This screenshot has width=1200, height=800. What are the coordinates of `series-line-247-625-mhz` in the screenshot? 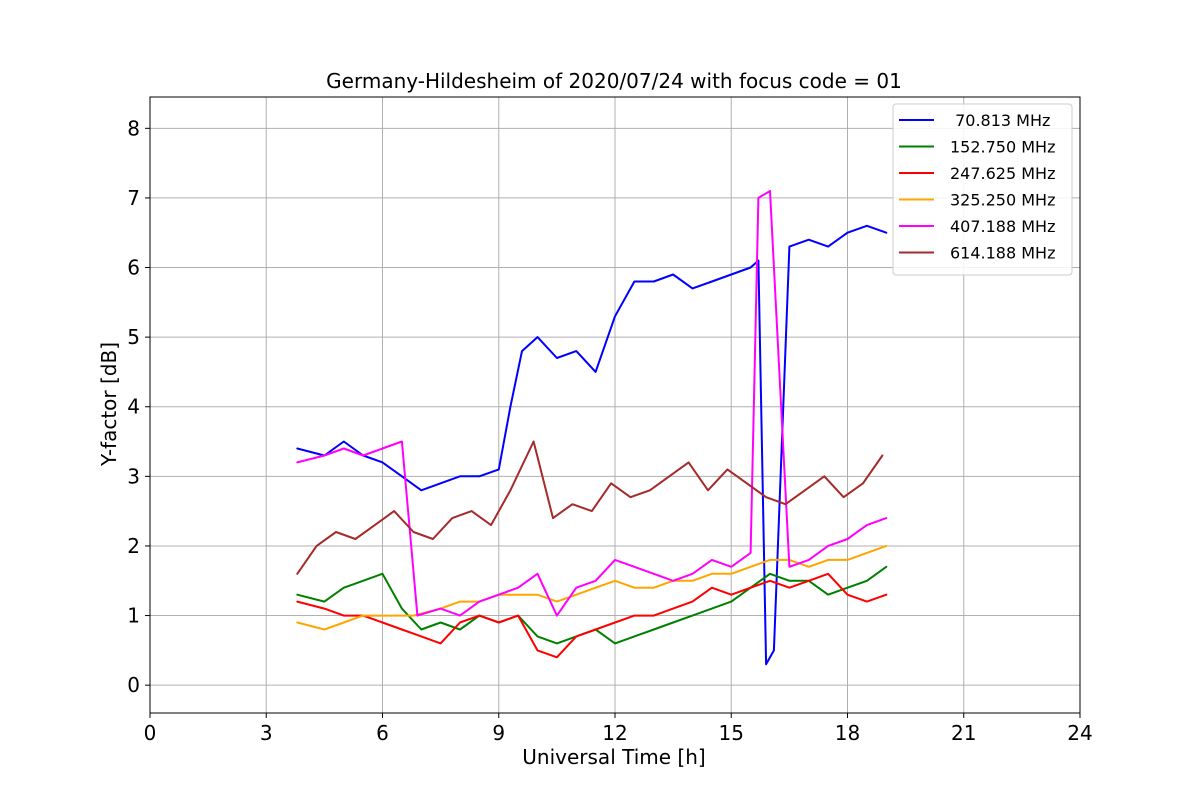 It's located at (592, 615).